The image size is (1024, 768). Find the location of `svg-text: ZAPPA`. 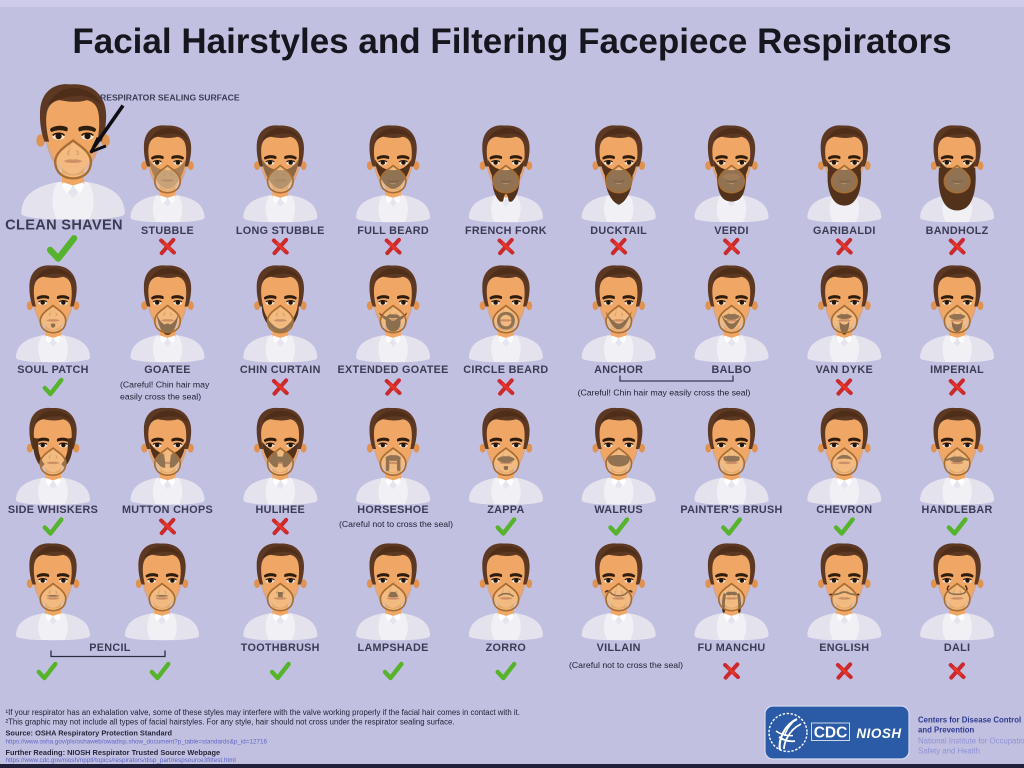

svg-text: ZAPPA is located at coordinates (505, 510).